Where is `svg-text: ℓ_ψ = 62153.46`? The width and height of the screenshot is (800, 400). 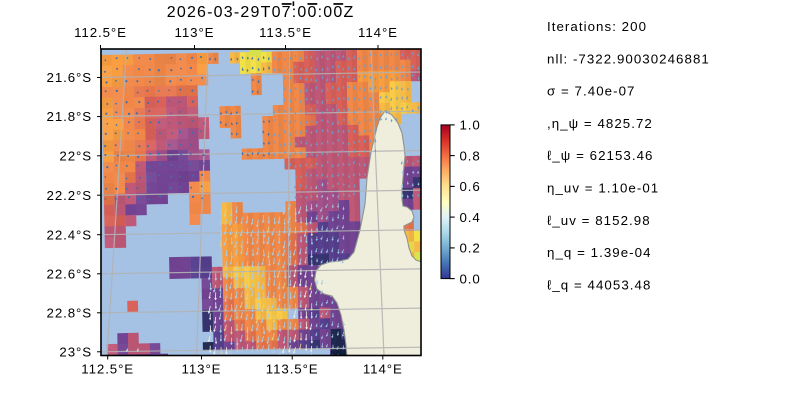 svg-text: ℓ_ψ = 62153.46 is located at coordinates (600, 155).